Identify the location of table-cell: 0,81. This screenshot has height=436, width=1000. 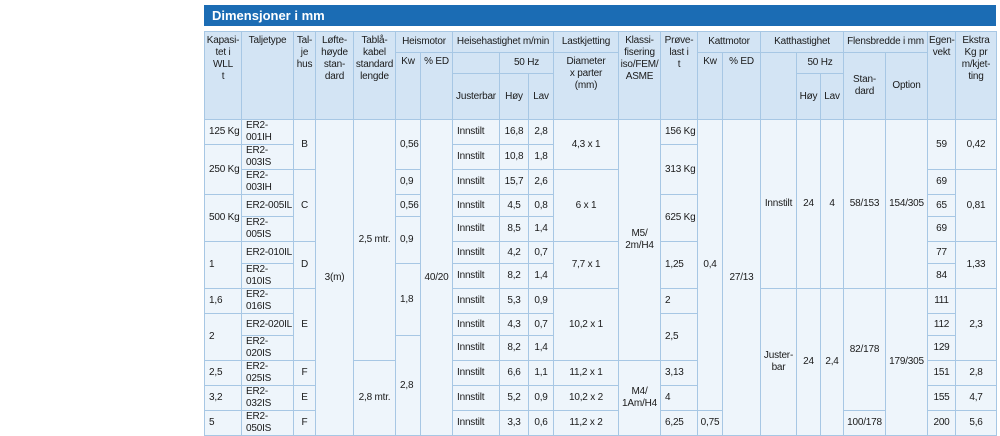
(976, 205).